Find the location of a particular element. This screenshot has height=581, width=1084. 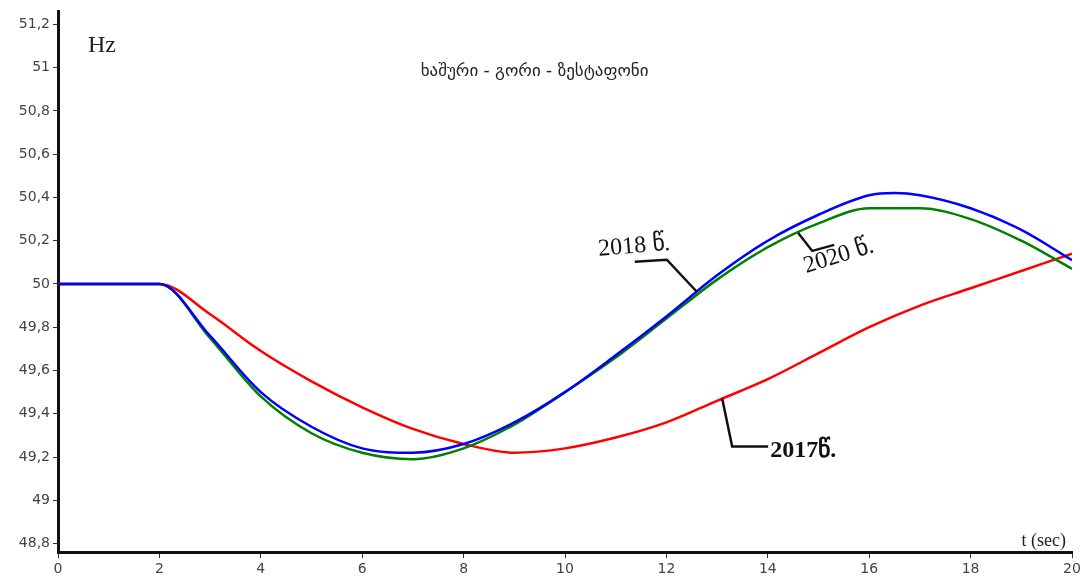

y-tick-label: 50,4 is located at coordinates (34, 196).